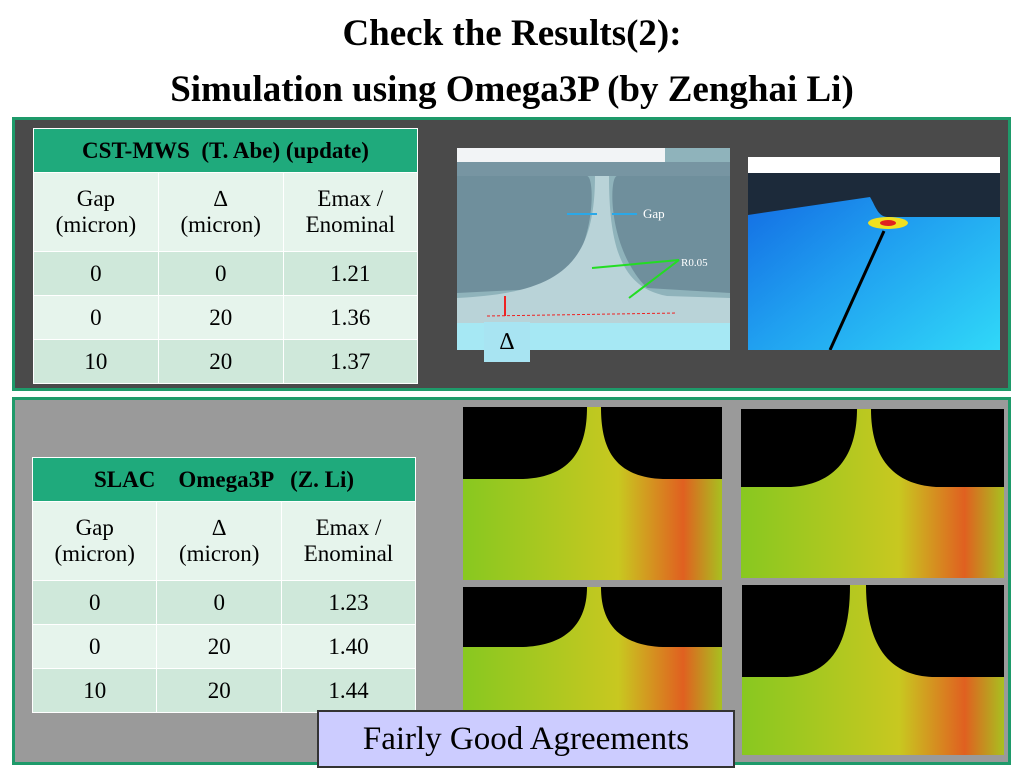  I want to click on caption-row: CST-MWS (T. Abe) (update), so click(225, 150).